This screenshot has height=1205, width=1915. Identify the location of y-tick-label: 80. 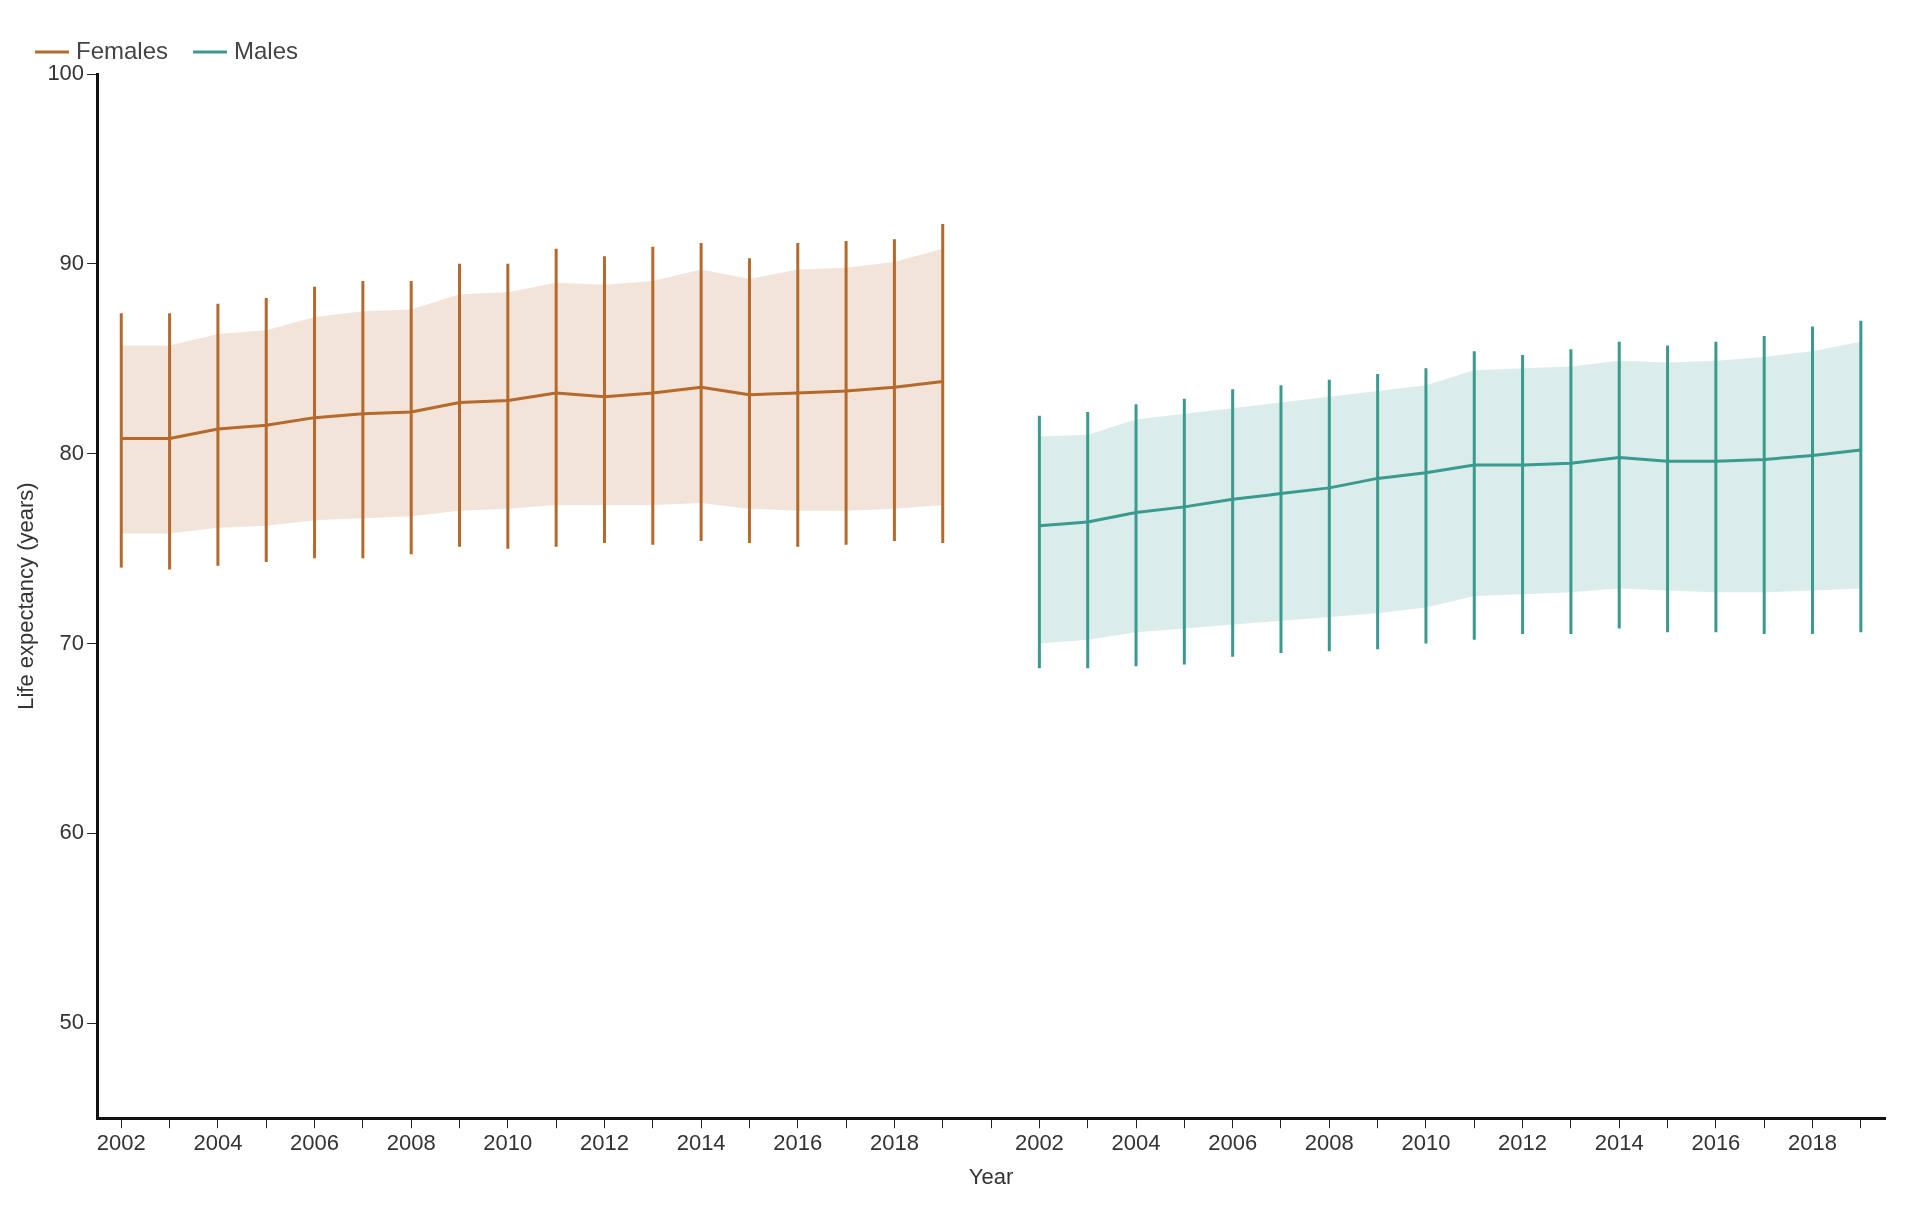
(72, 452).